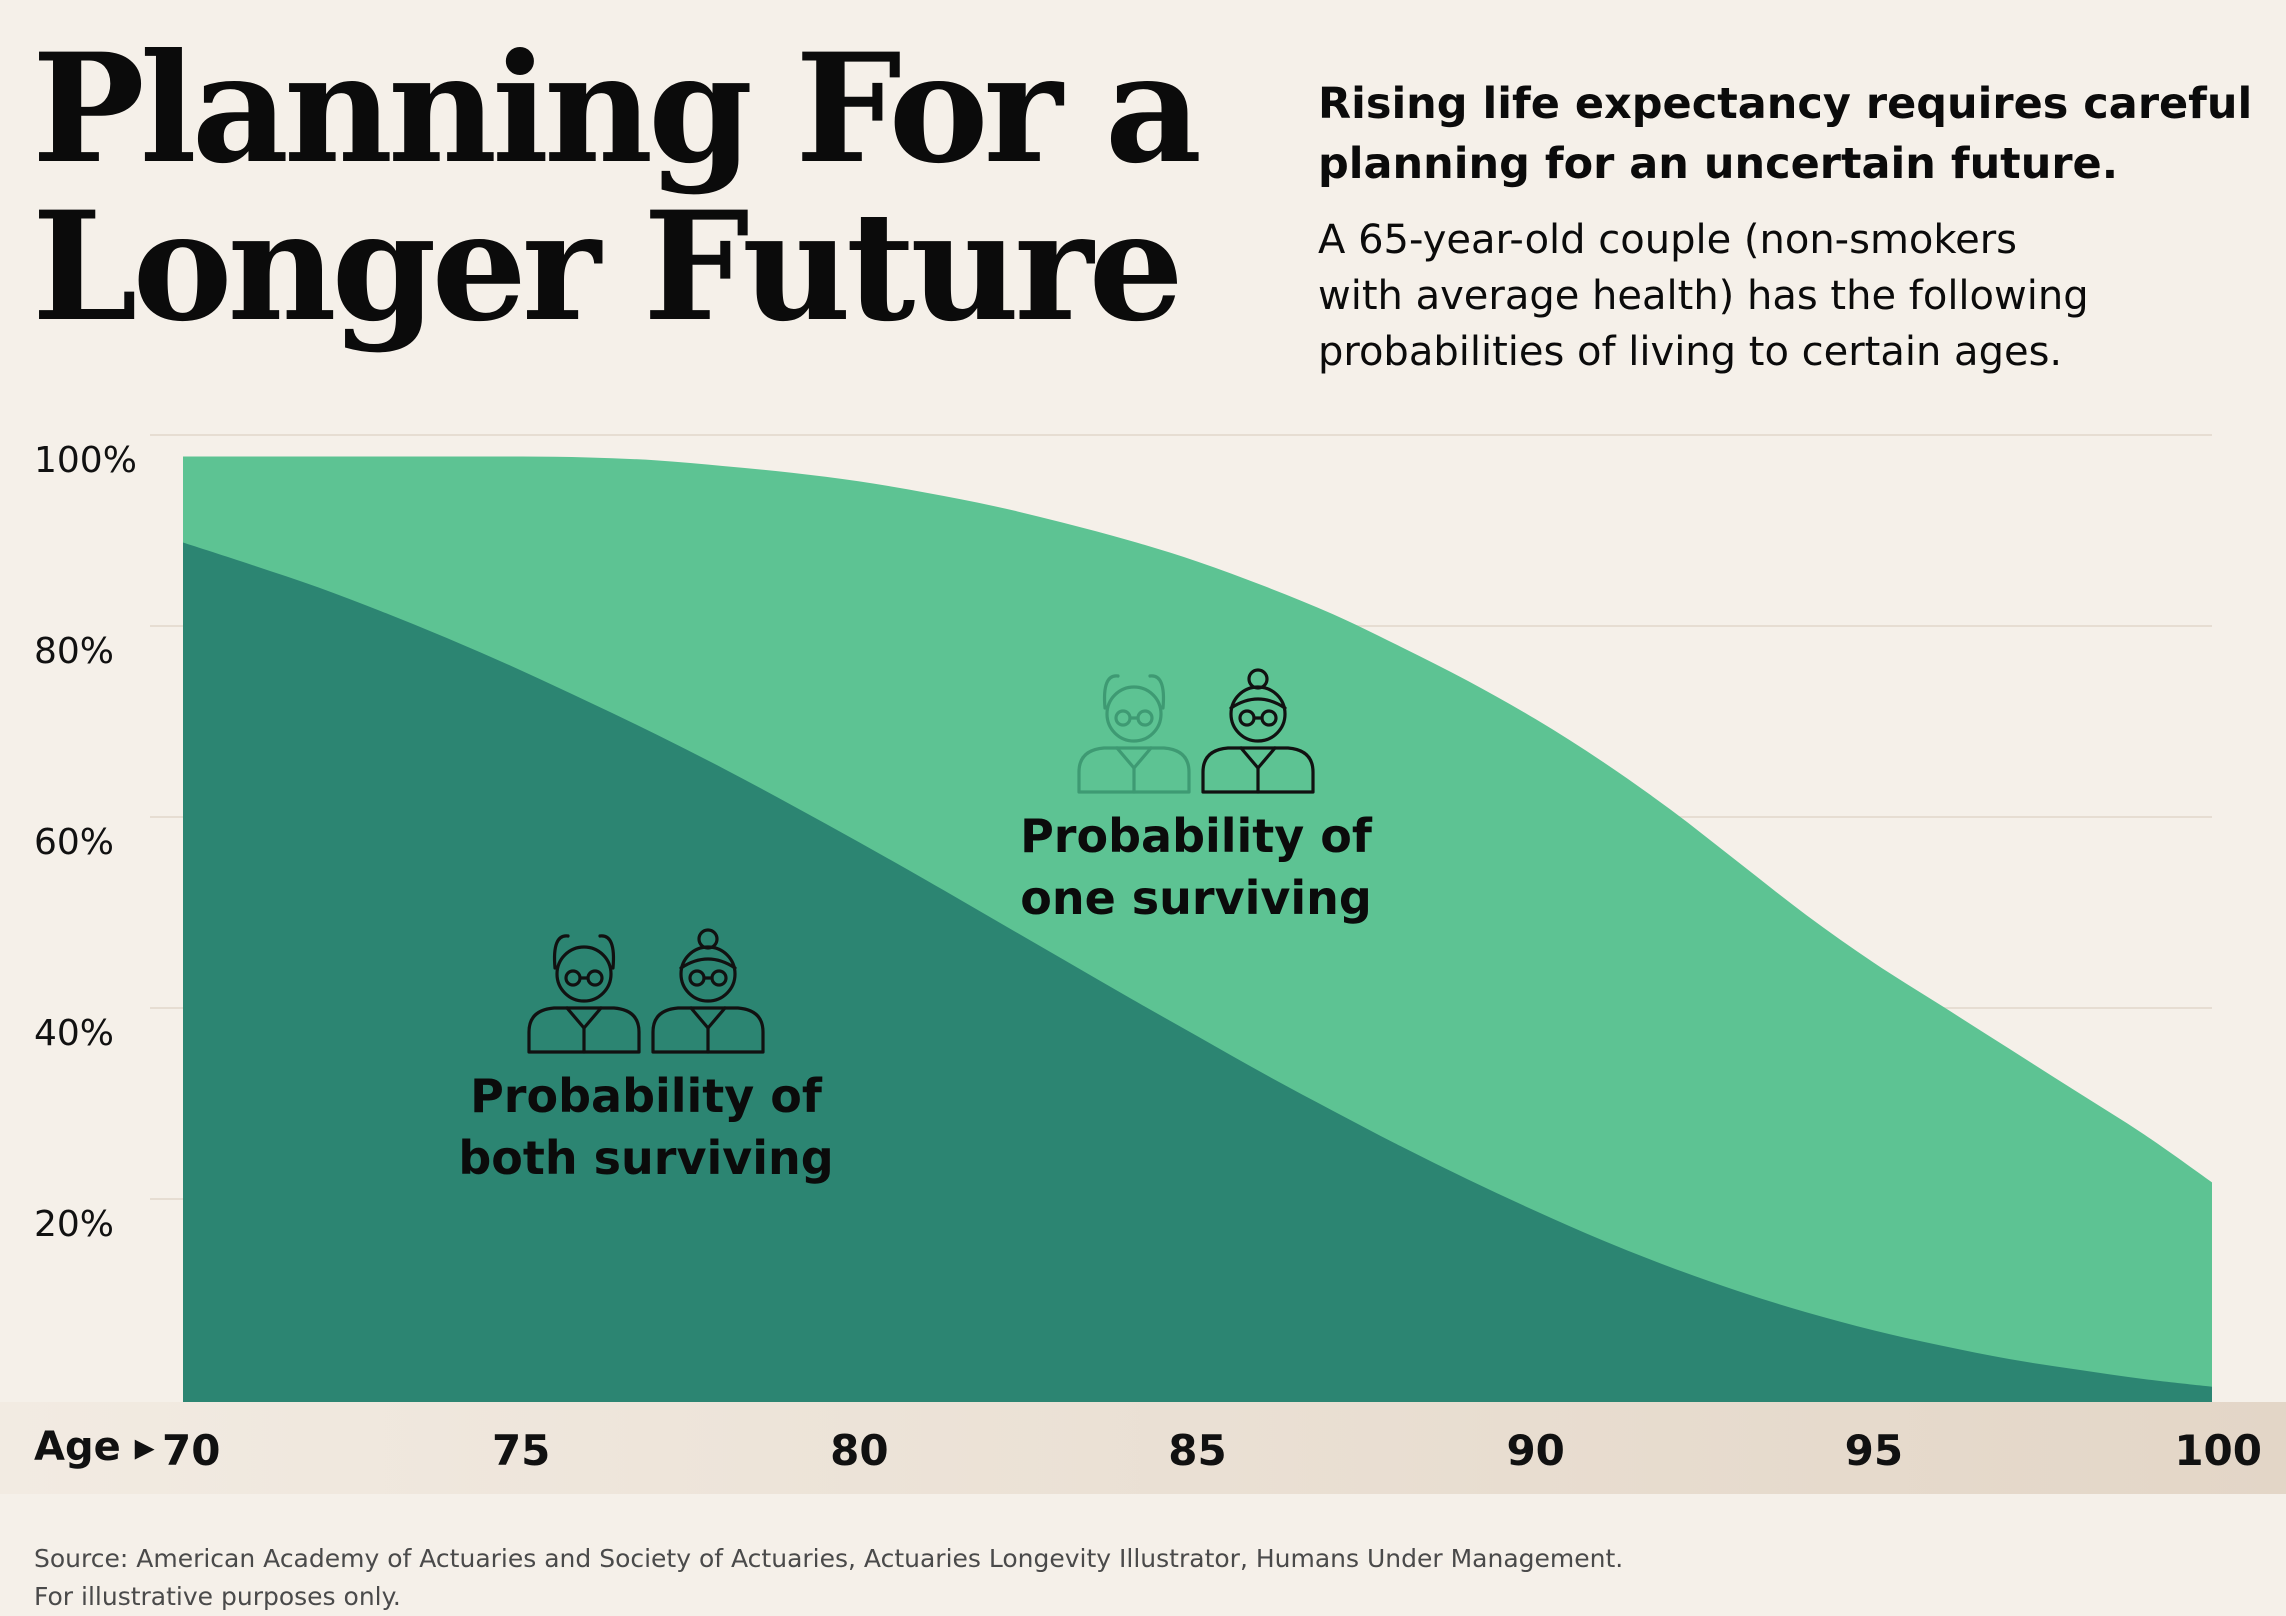 This screenshot has height=1616, width=2286. I want to click on description-line: probabilities of living to certain ages., so click(1690, 352).